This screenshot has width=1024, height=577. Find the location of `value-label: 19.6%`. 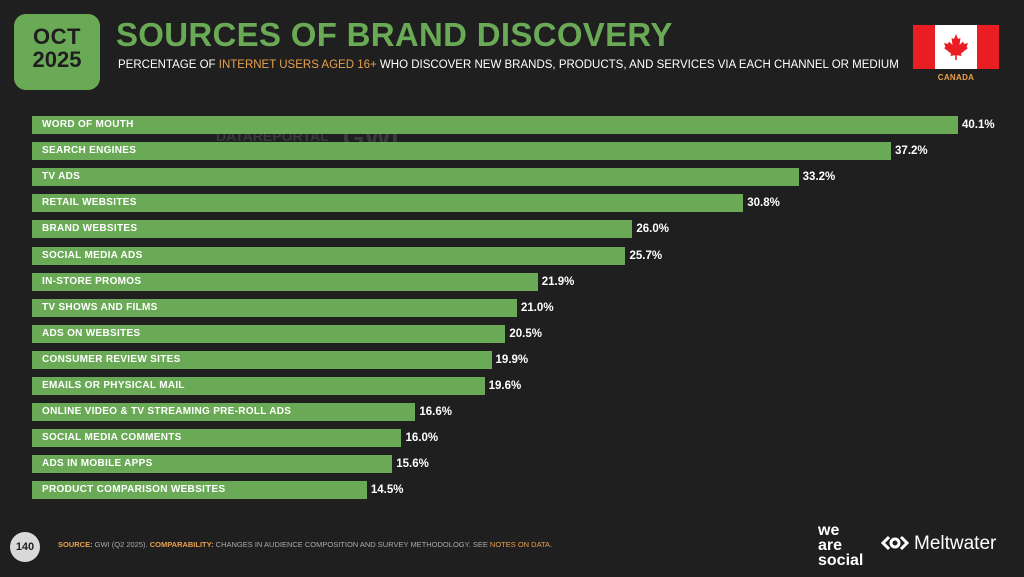

value-label: 19.6% is located at coordinates (505, 386).